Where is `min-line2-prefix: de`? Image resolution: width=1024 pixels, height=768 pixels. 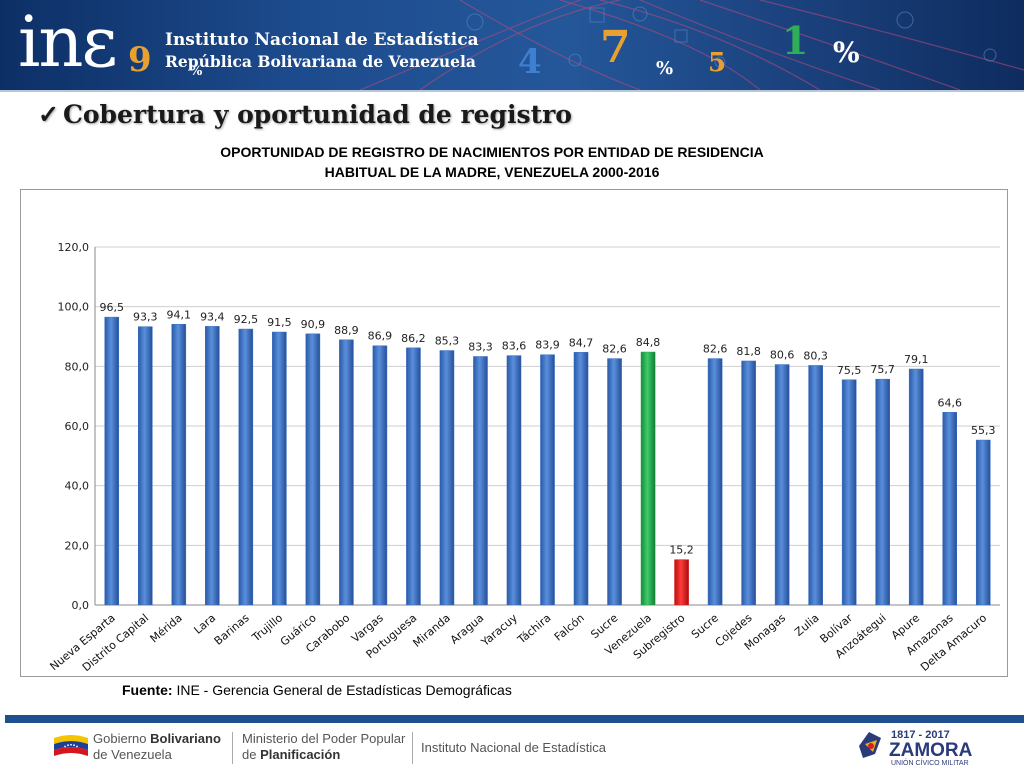
min-line2-prefix: de is located at coordinates (249, 754).